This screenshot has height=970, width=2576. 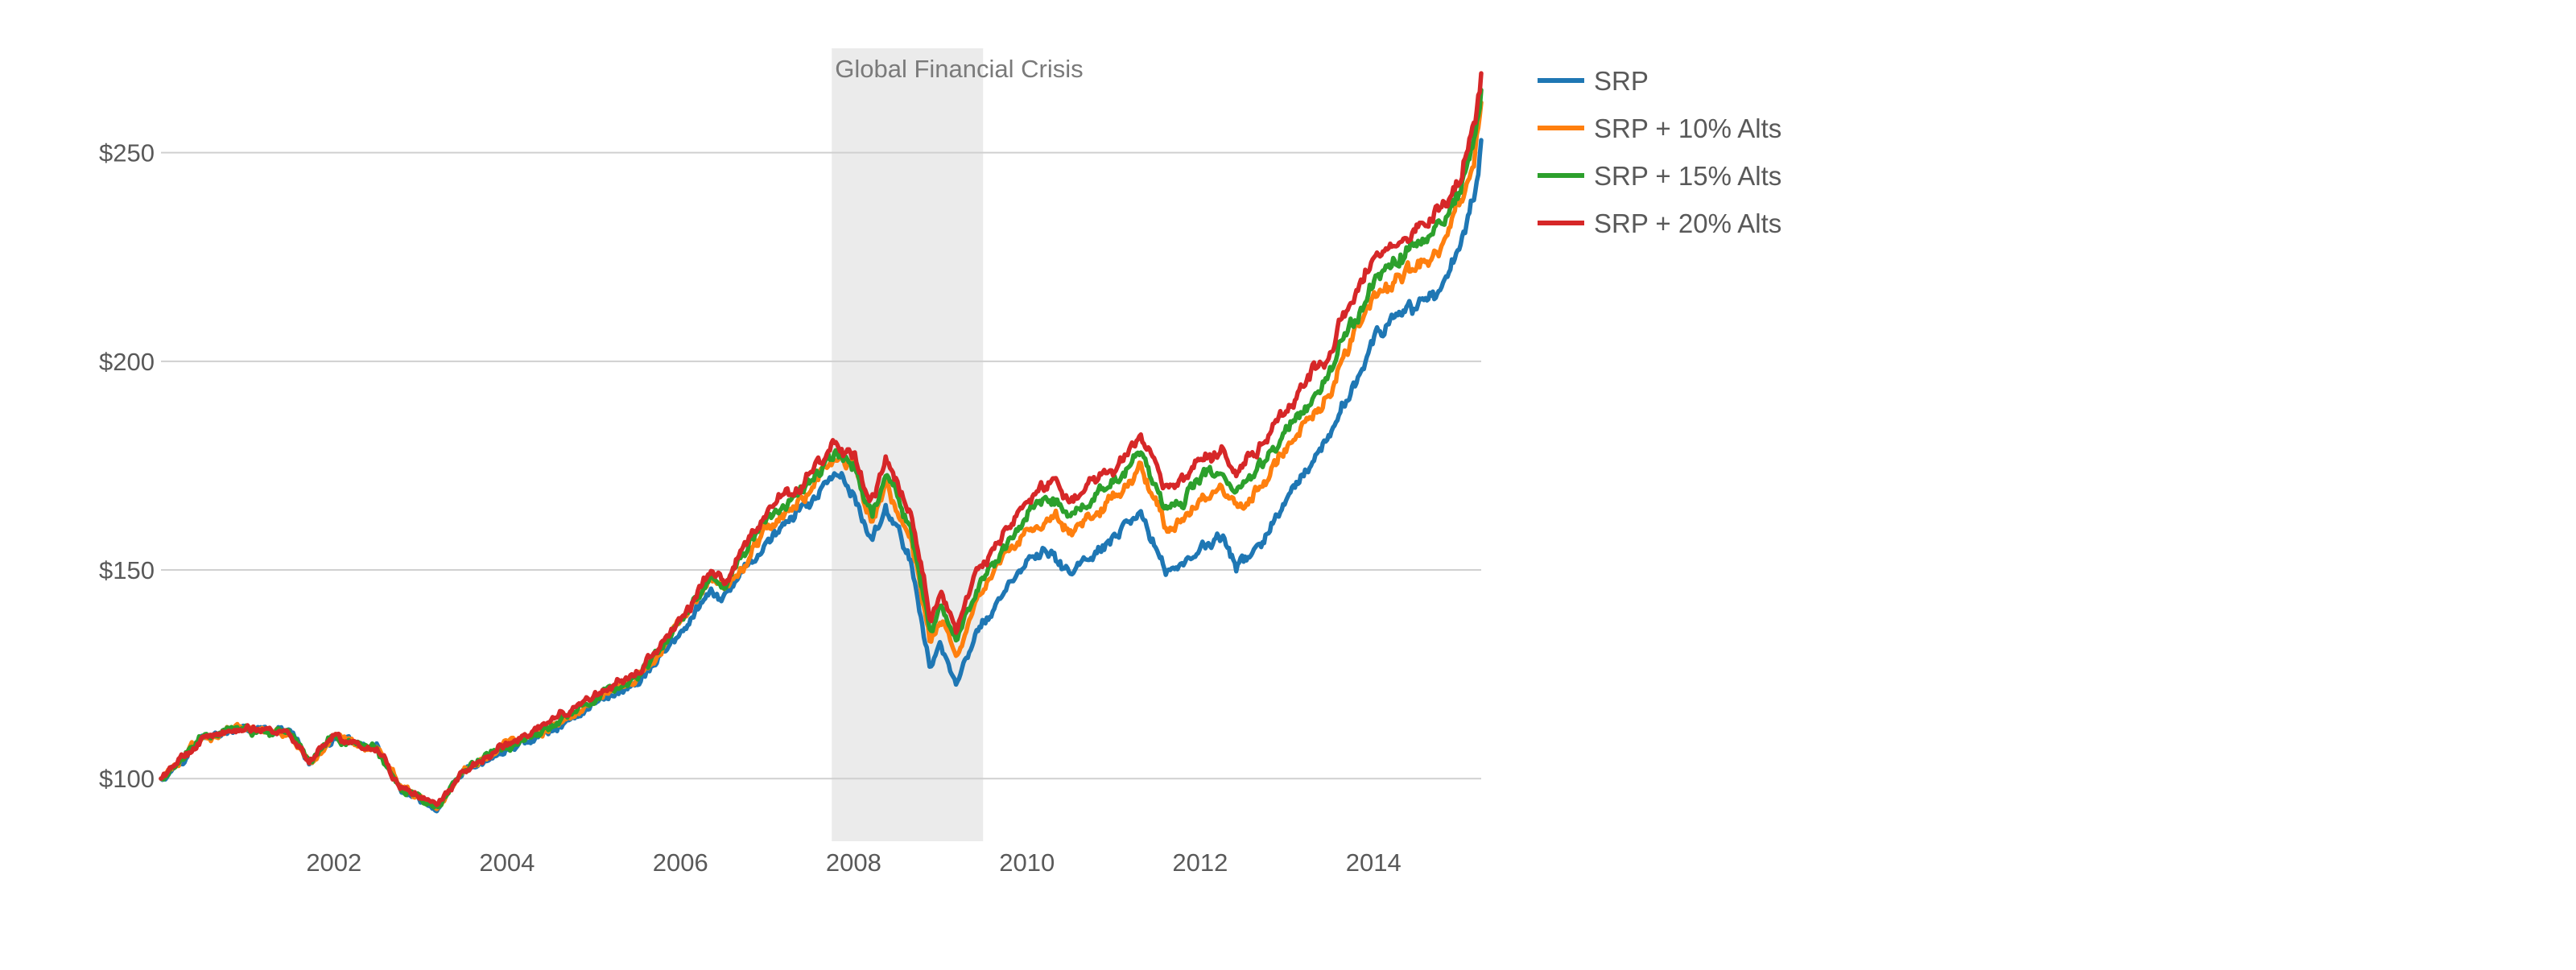 I want to click on x-tick-label: 2006, so click(x=680, y=863).